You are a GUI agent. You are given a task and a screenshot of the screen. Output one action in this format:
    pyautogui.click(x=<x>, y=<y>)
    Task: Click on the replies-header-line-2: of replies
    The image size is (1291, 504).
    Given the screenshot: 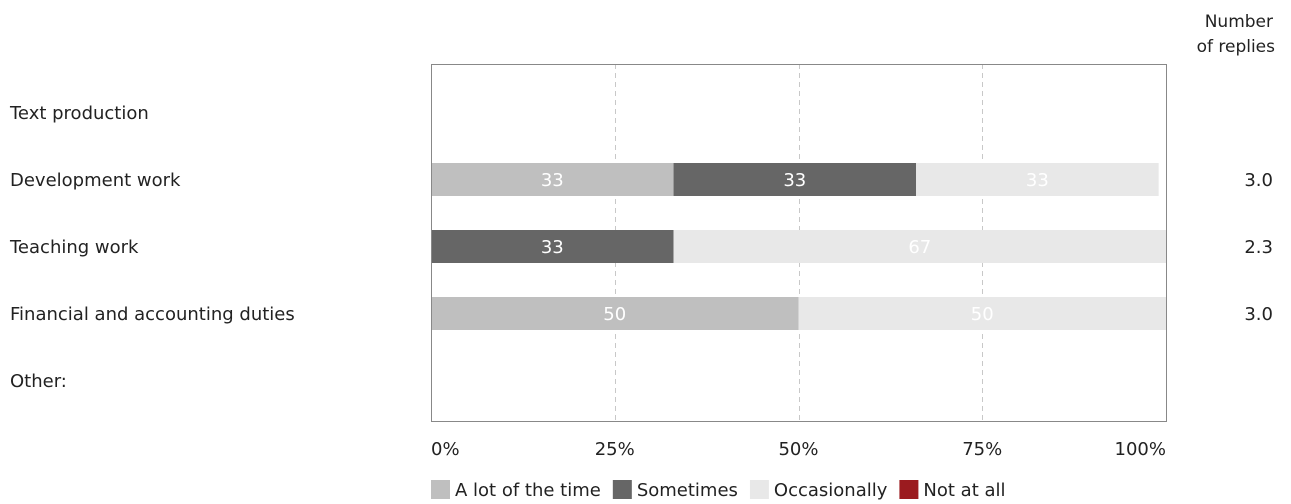 What is the action you would take?
    pyautogui.click(x=1236, y=47)
    